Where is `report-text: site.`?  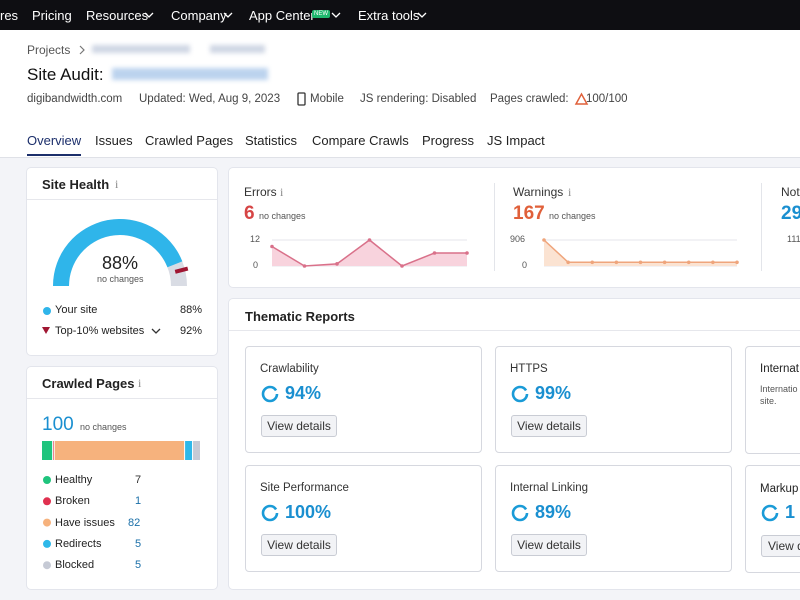 report-text: site. is located at coordinates (768, 401).